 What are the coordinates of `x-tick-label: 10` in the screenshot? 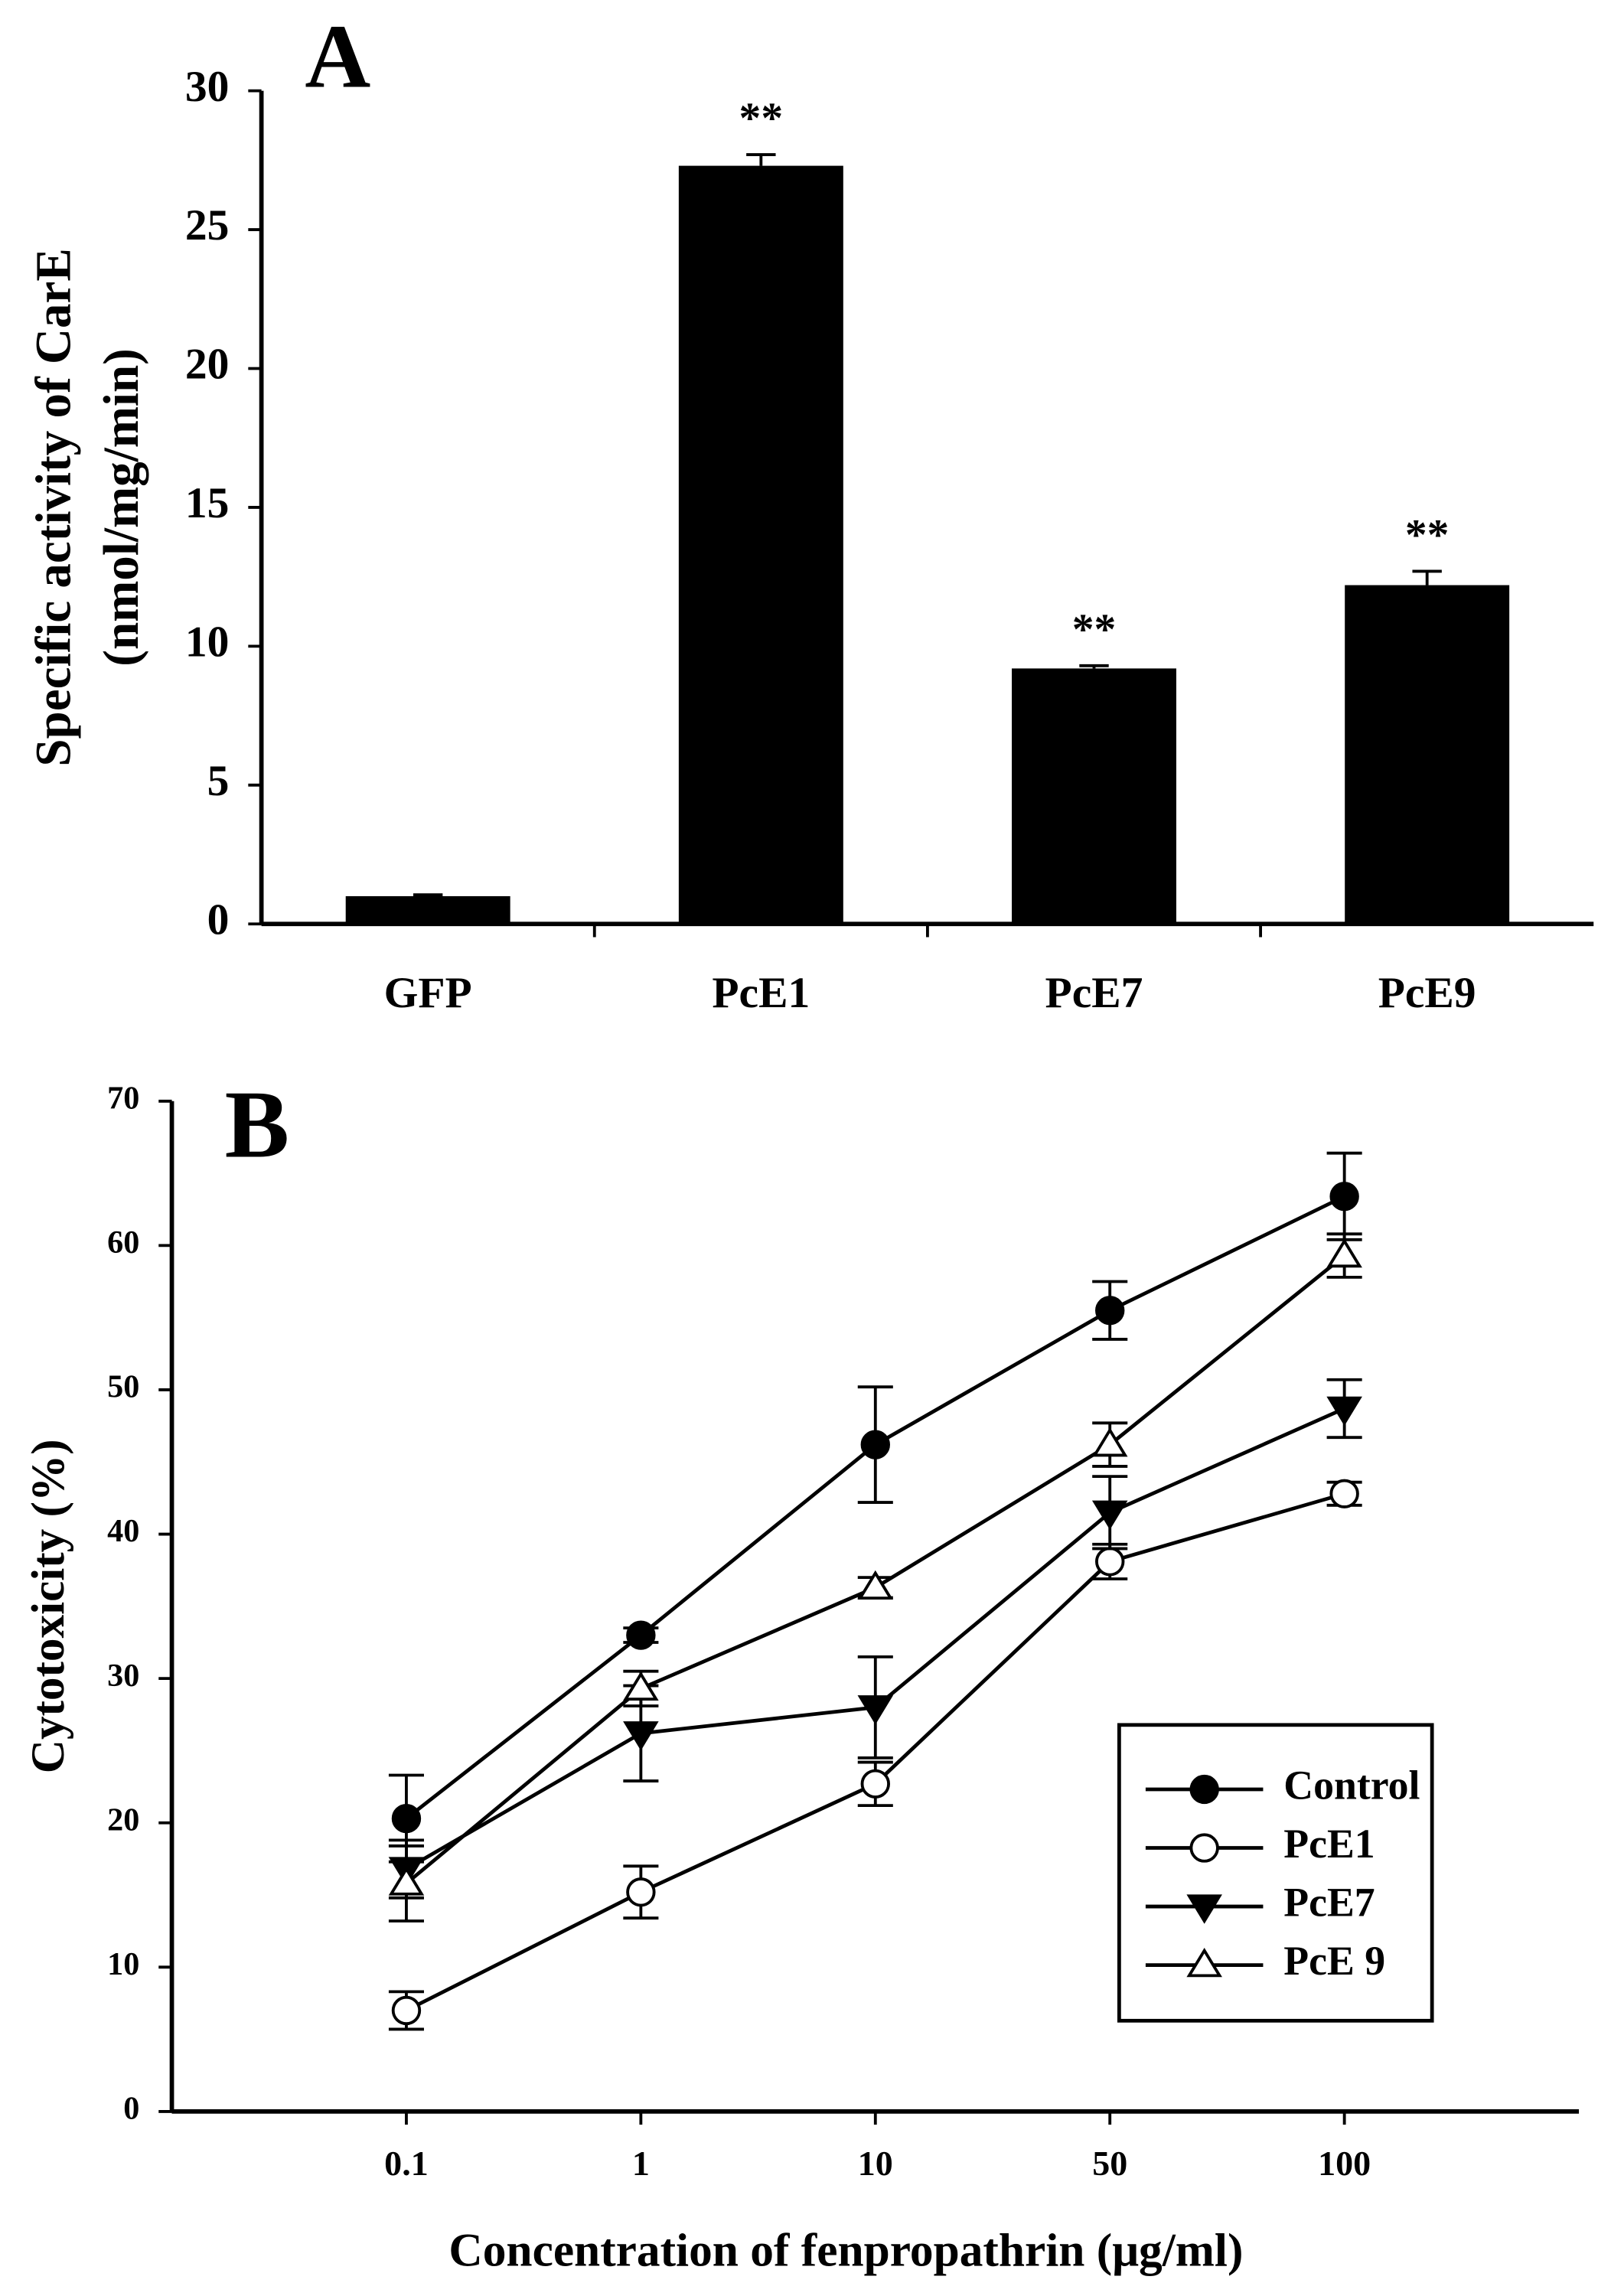 It's located at (875, 2163).